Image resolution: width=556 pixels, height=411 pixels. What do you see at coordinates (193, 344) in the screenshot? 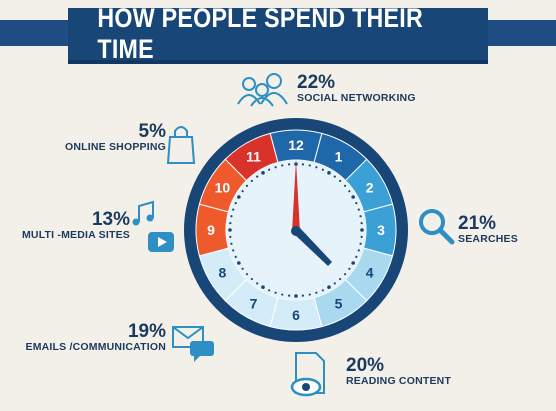
I see `envelope-chat-icon` at bounding box center [193, 344].